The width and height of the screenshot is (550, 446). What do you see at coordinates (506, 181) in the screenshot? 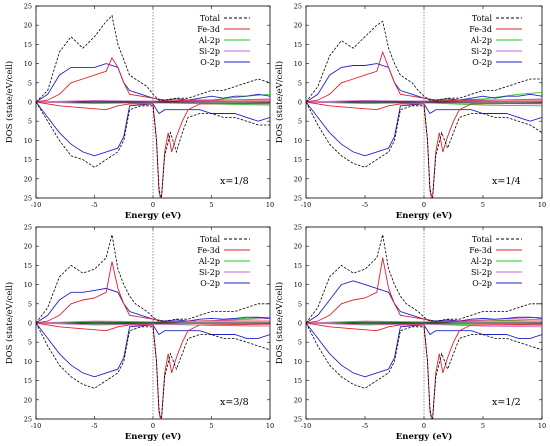
I see `composition-label: x=1/4` at bounding box center [506, 181].